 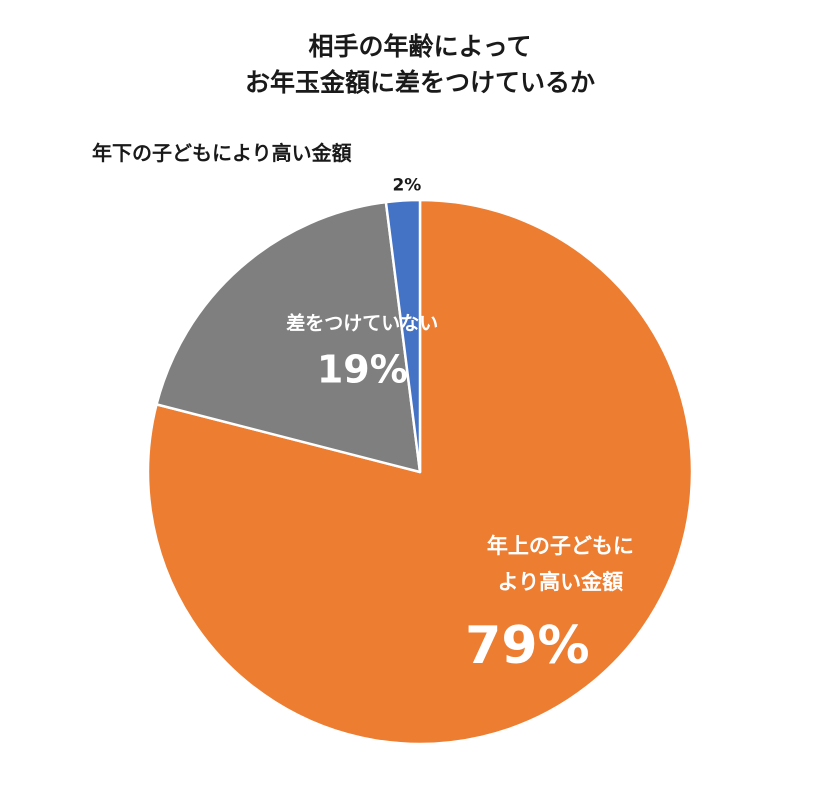 I want to click on slice-value-1: 79%, so click(x=527, y=646).